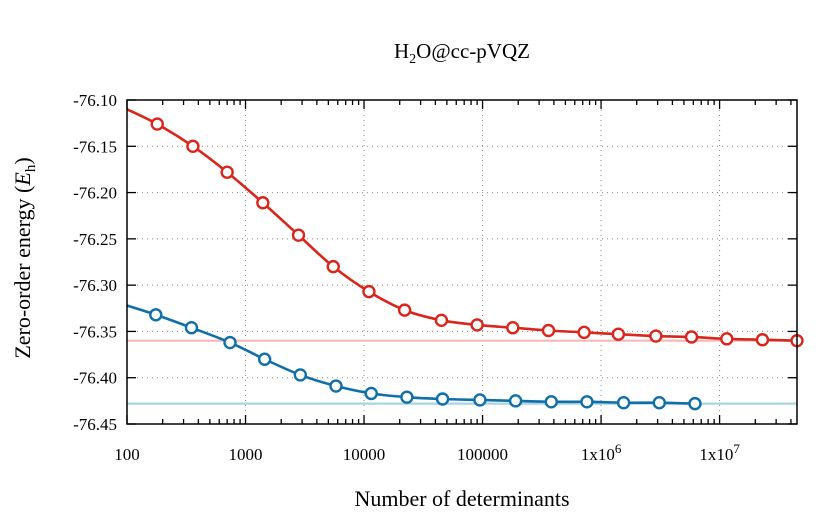 Image resolution: width=830 pixels, height=519 pixels. Describe the element at coordinates (462, 372) in the screenshot. I see `reference-lines` at that location.